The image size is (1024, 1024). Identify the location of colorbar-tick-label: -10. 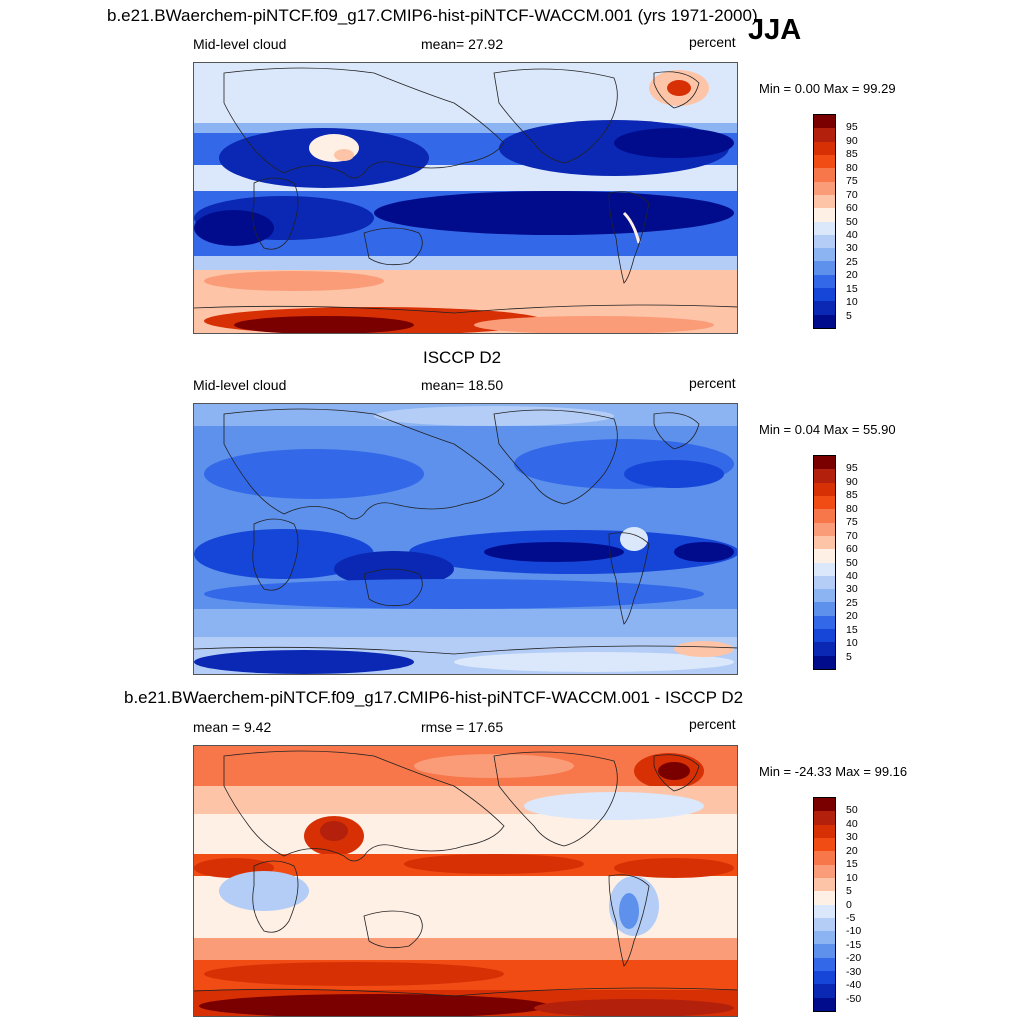
(854, 931).